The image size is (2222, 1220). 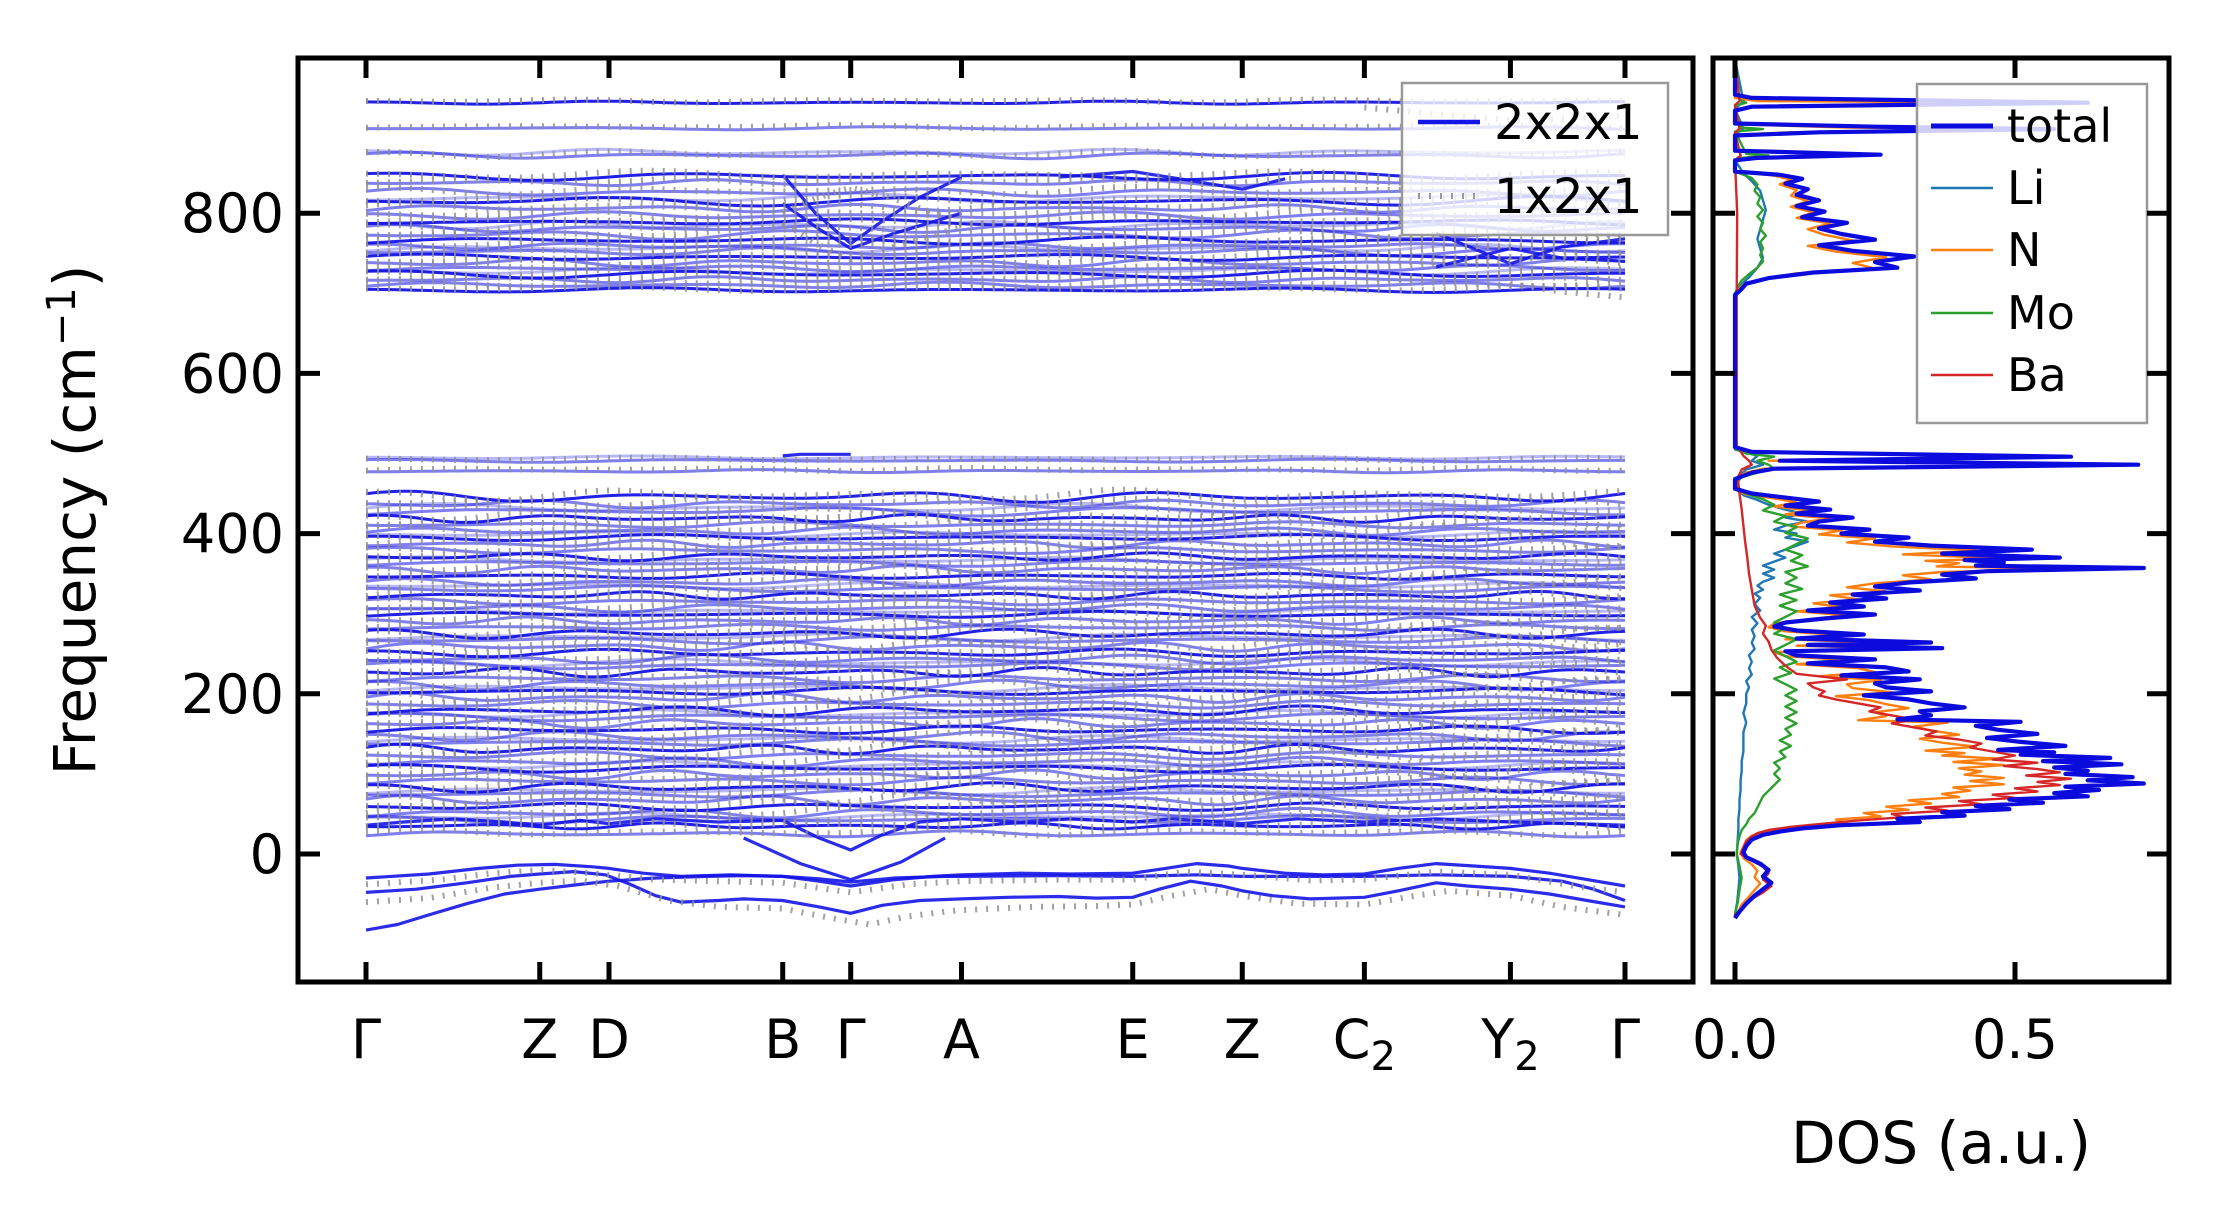 I want to click on dos-legend-label-ba: Ba, so click(x=2037, y=375).